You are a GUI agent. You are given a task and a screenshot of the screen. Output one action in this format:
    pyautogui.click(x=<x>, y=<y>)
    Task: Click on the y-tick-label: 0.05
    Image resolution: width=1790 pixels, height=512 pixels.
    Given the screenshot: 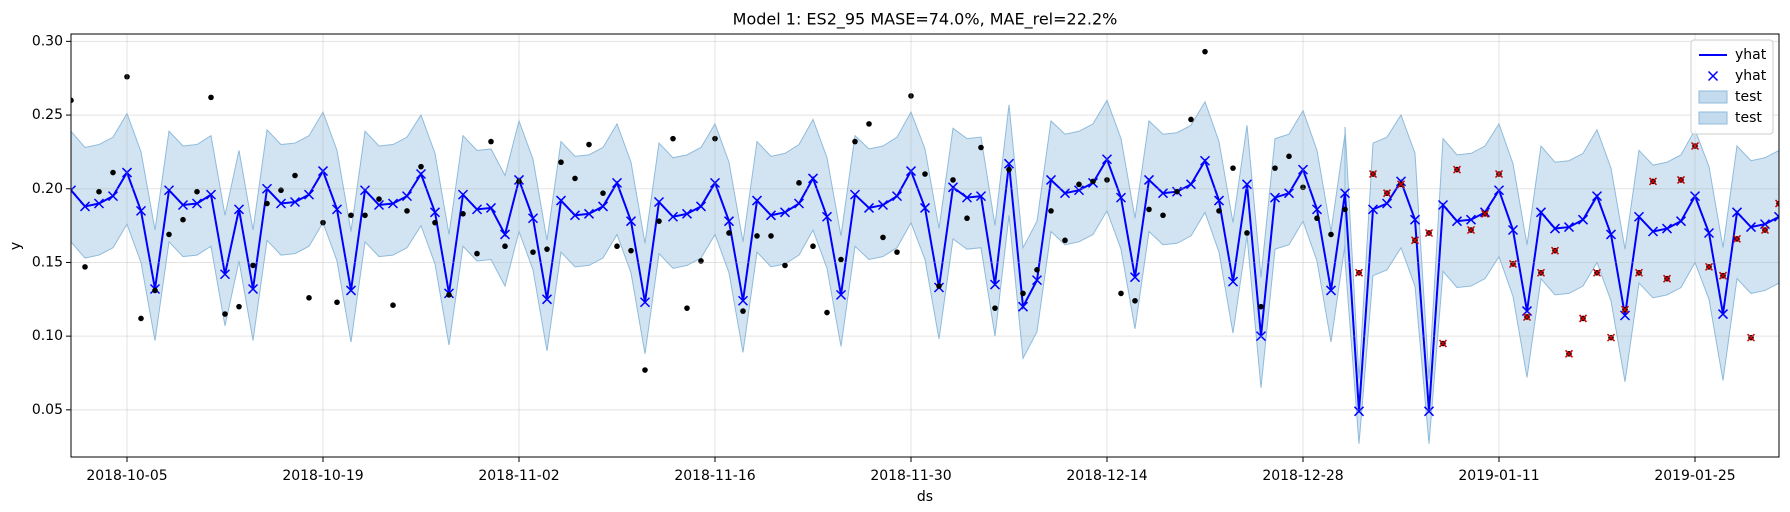 What is the action you would take?
    pyautogui.click(x=47, y=410)
    